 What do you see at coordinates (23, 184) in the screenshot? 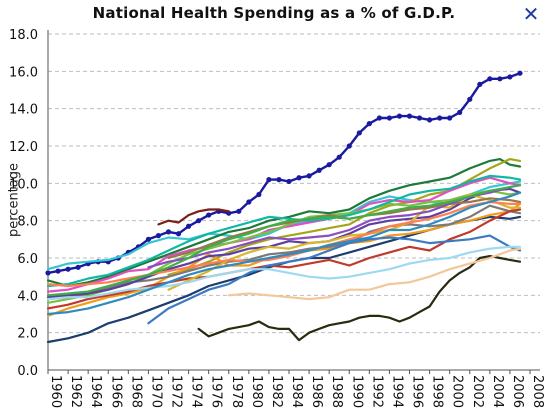
I see `y-tick-label: 10.0` at bounding box center [23, 184].